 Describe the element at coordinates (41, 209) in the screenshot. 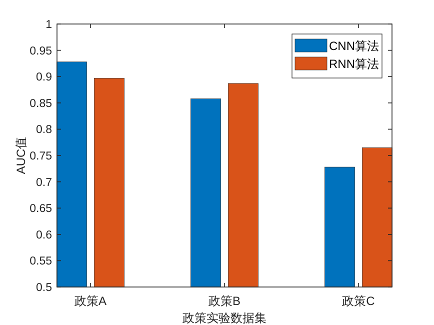

I see `y-tick-label: 0.65` at that location.